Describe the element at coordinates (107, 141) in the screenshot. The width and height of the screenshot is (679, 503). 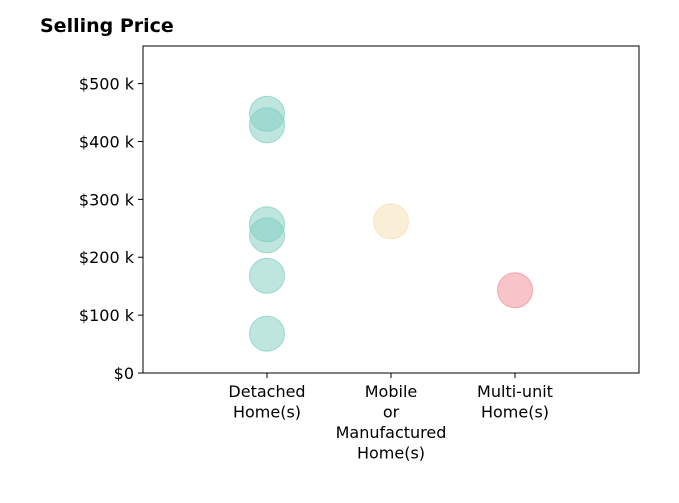
I see `y-tick-label: $400 k` at that location.